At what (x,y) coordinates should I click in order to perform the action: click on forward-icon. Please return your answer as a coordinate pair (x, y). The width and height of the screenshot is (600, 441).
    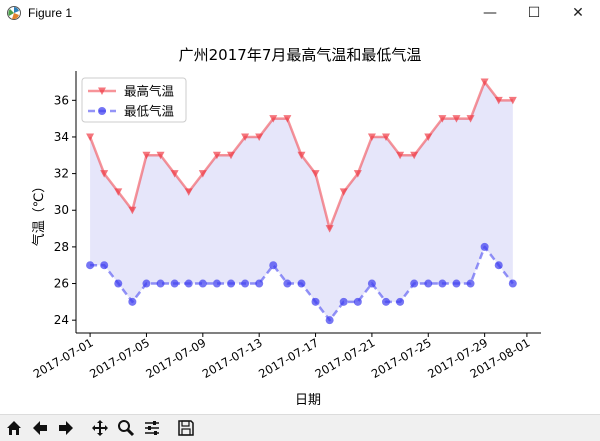
    Looking at the image, I should click on (66, 428).